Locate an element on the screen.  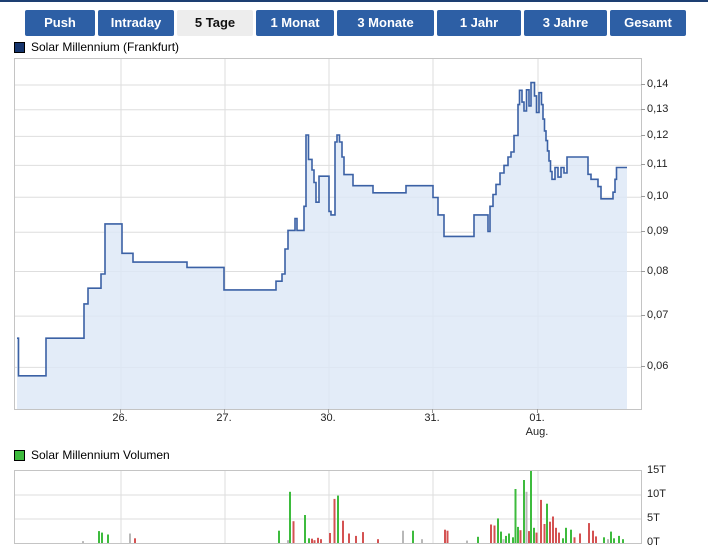
price-x-tick-label: 27. is located at coordinates (224, 418).